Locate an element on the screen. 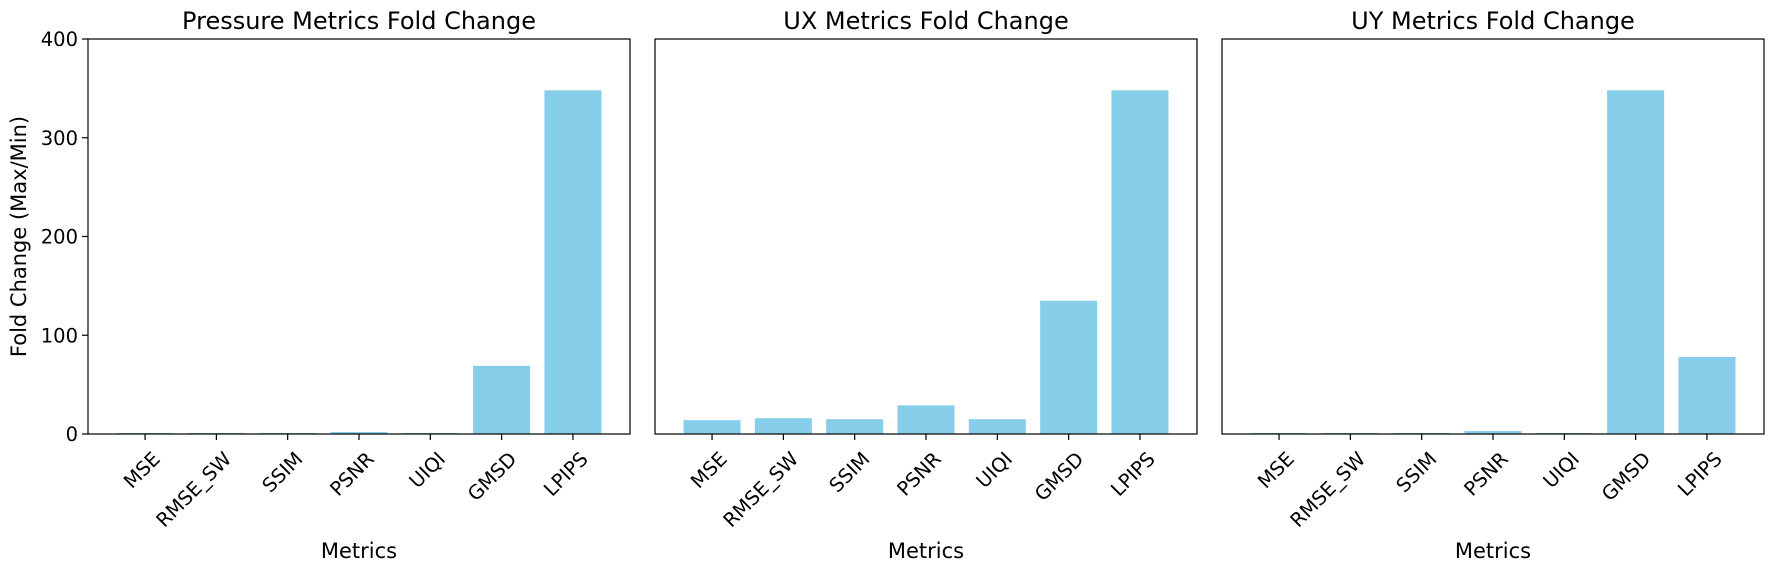 Image resolution: width=1772 pixels, height=572 pixels. y-tick-label: 200 is located at coordinates (59, 237).